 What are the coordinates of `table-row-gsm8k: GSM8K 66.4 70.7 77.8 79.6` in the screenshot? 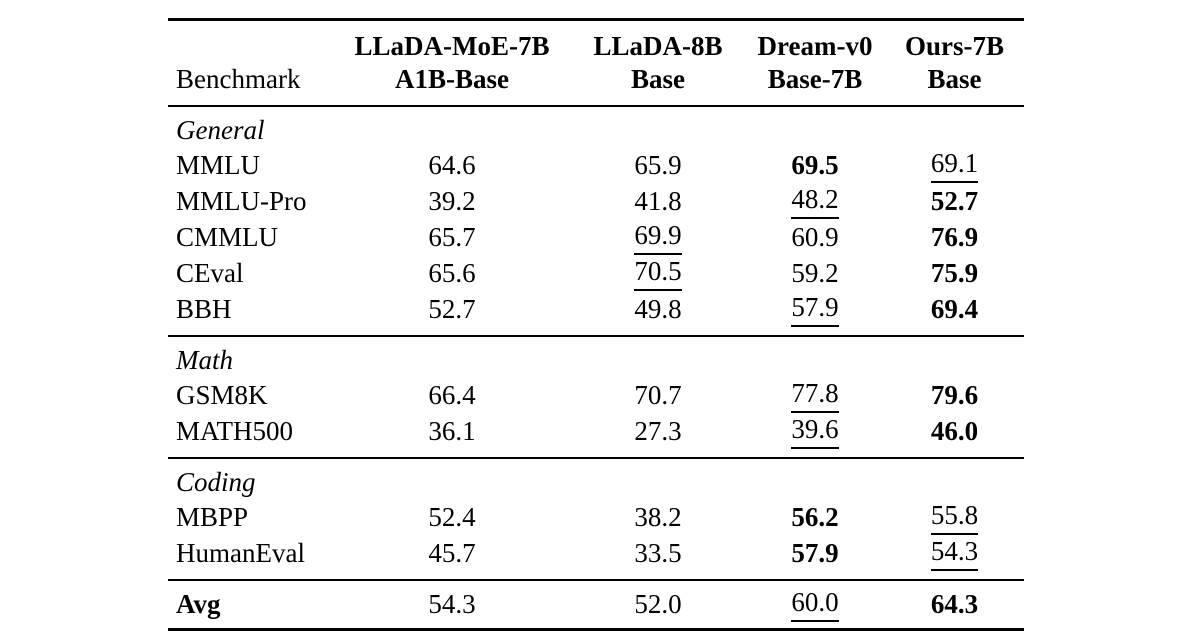 It's located at (596, 395).